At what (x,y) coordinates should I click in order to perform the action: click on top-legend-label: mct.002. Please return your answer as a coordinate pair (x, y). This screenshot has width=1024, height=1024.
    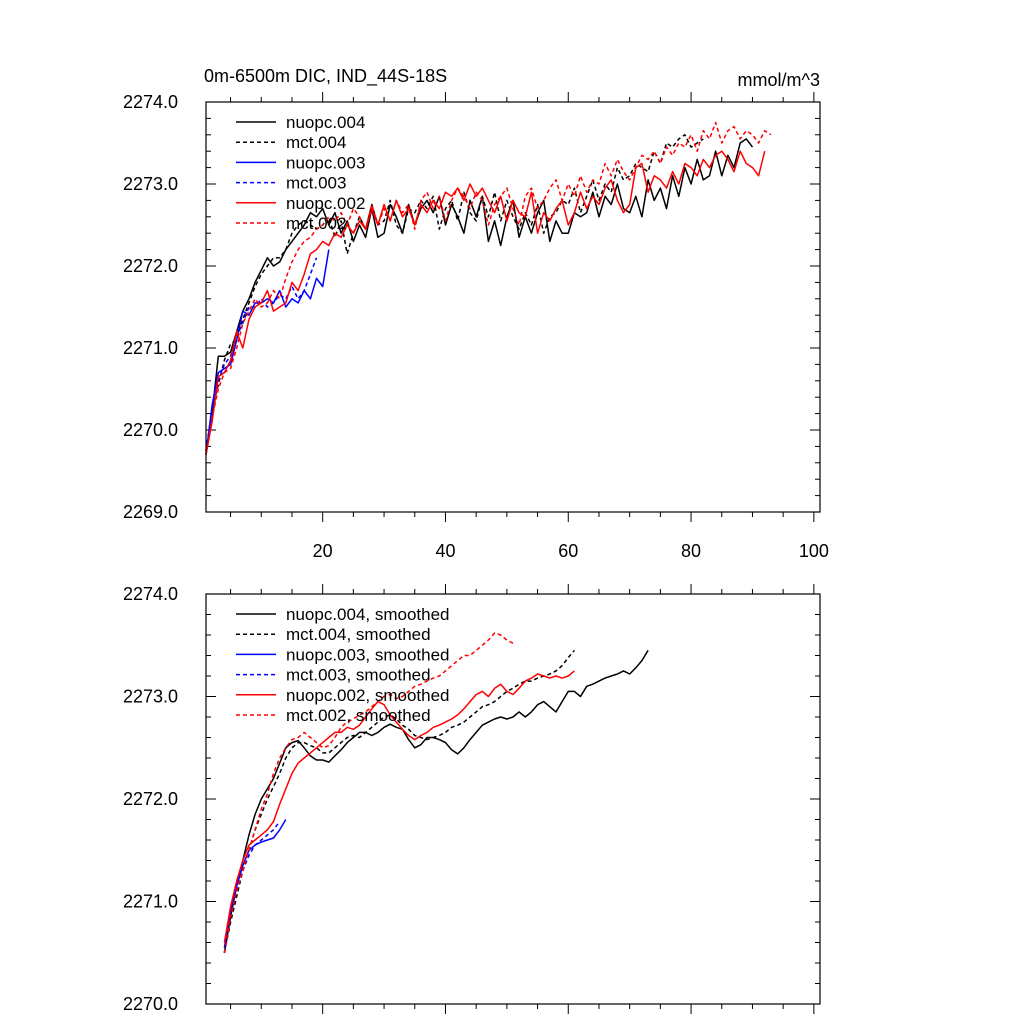
    Looking at the image, I should click on (316, 223).